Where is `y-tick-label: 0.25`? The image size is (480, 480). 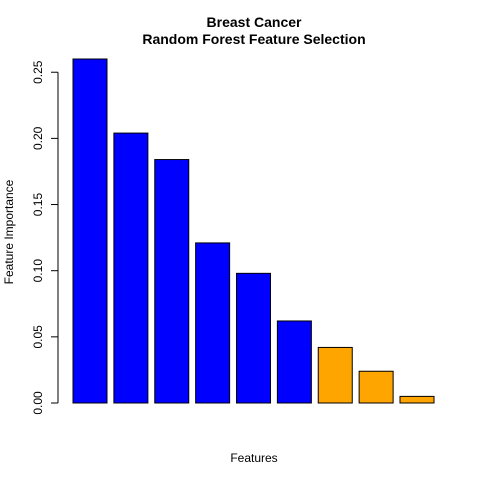
y-tick-label: 0.25 is located at coordinates (38, 72).